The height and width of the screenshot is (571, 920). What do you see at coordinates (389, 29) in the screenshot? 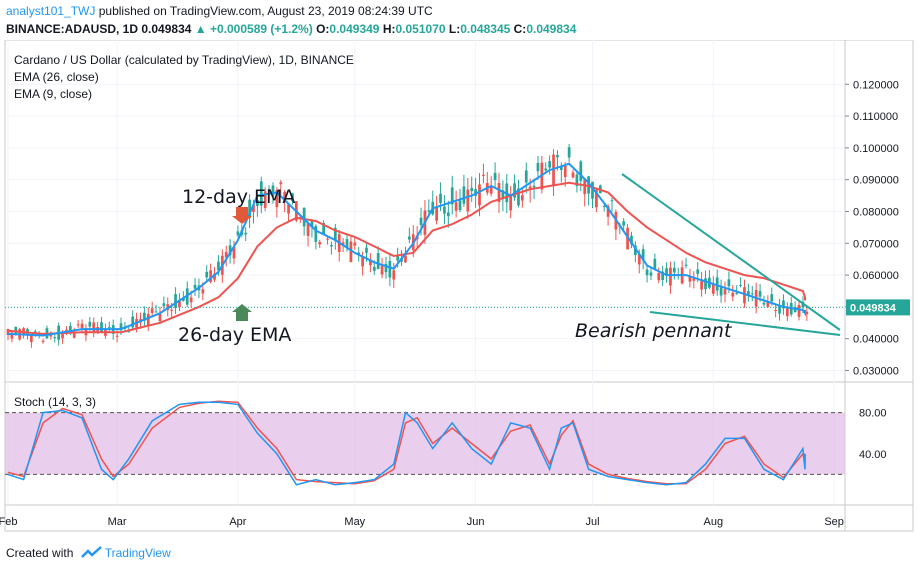
I see `high-label: H:` at bounding box center [389, 29].